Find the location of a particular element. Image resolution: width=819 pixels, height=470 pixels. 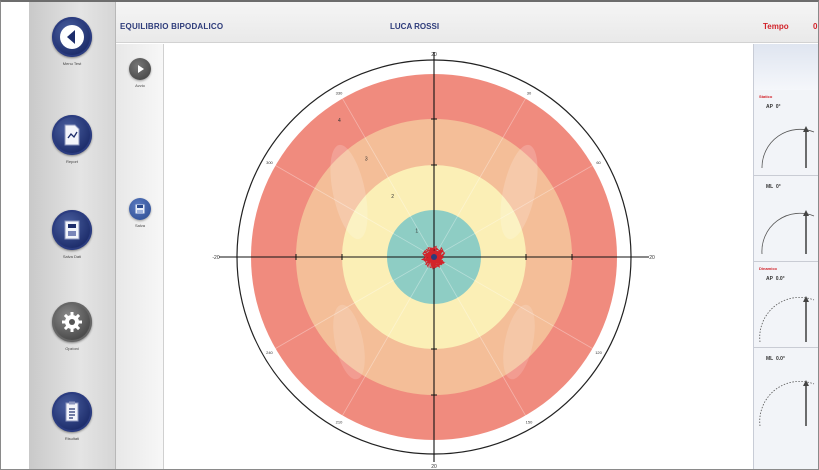

page-title: EQUILIBRIO BIPODALICO is located at coordinates (172, 26).